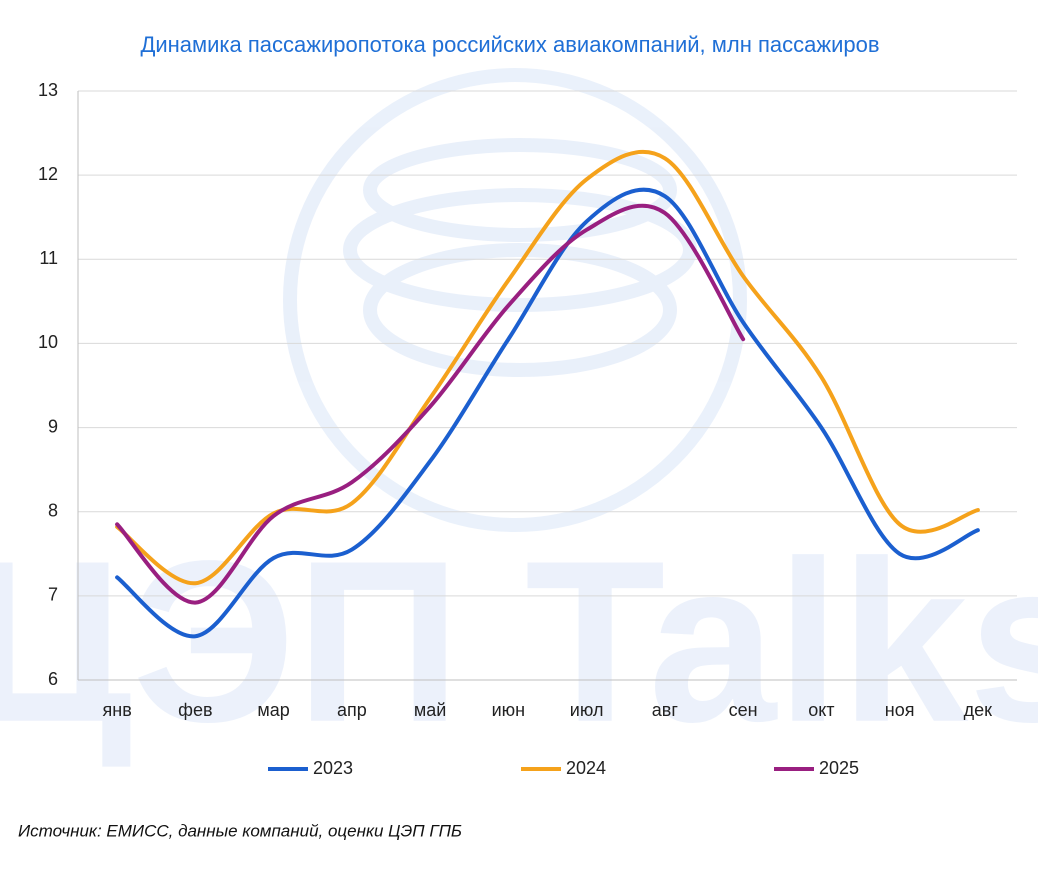 The width and height of the screenshot is (1038, 877). What do you see at coordinates (48, 342) in the screenshot?
I see `y-tick-label: 10` at bounding box center [48, 342].